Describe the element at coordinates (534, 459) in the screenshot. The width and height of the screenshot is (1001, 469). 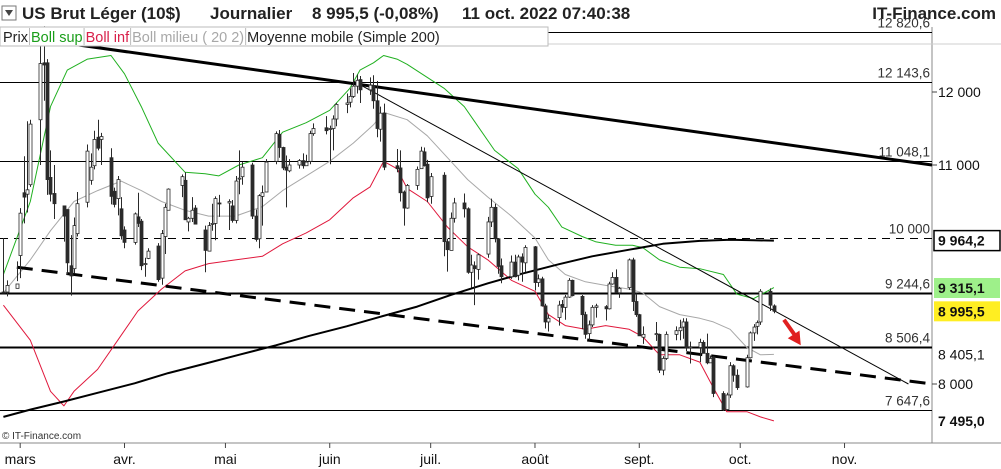
I see `month-label: août` at that location.